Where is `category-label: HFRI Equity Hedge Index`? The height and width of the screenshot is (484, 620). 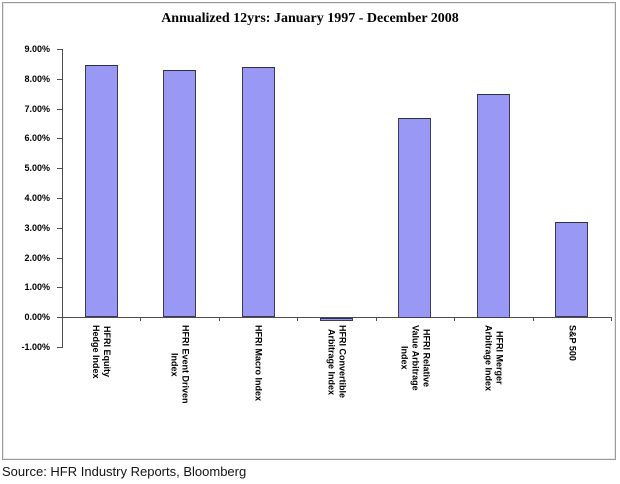
category-label: HFRI Equity Hedge Index is located at coordinates (101, 352).